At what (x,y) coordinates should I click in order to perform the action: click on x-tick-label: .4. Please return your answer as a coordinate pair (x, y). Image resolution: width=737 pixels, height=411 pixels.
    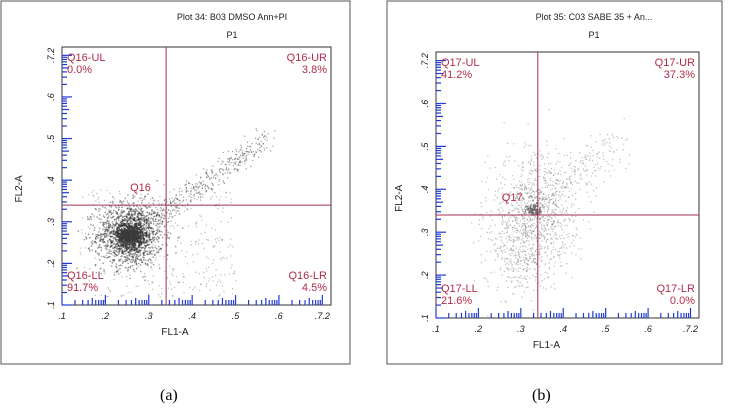
    Looking at the image, I should click on (564, 329).